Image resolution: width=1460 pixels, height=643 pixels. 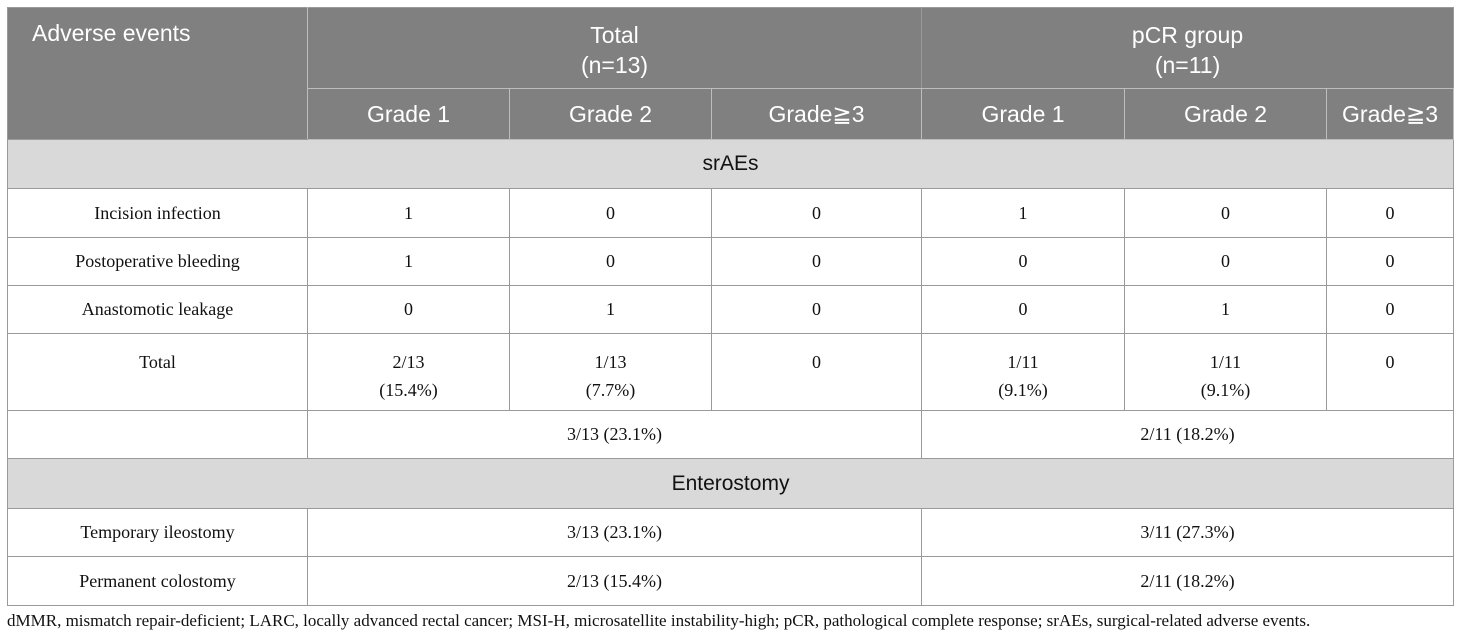 What do you see at coordinates (614, 532) in the screenshot?
I see `table-cell: 3/13 (23.1%)` at bounding box center [614, 532].